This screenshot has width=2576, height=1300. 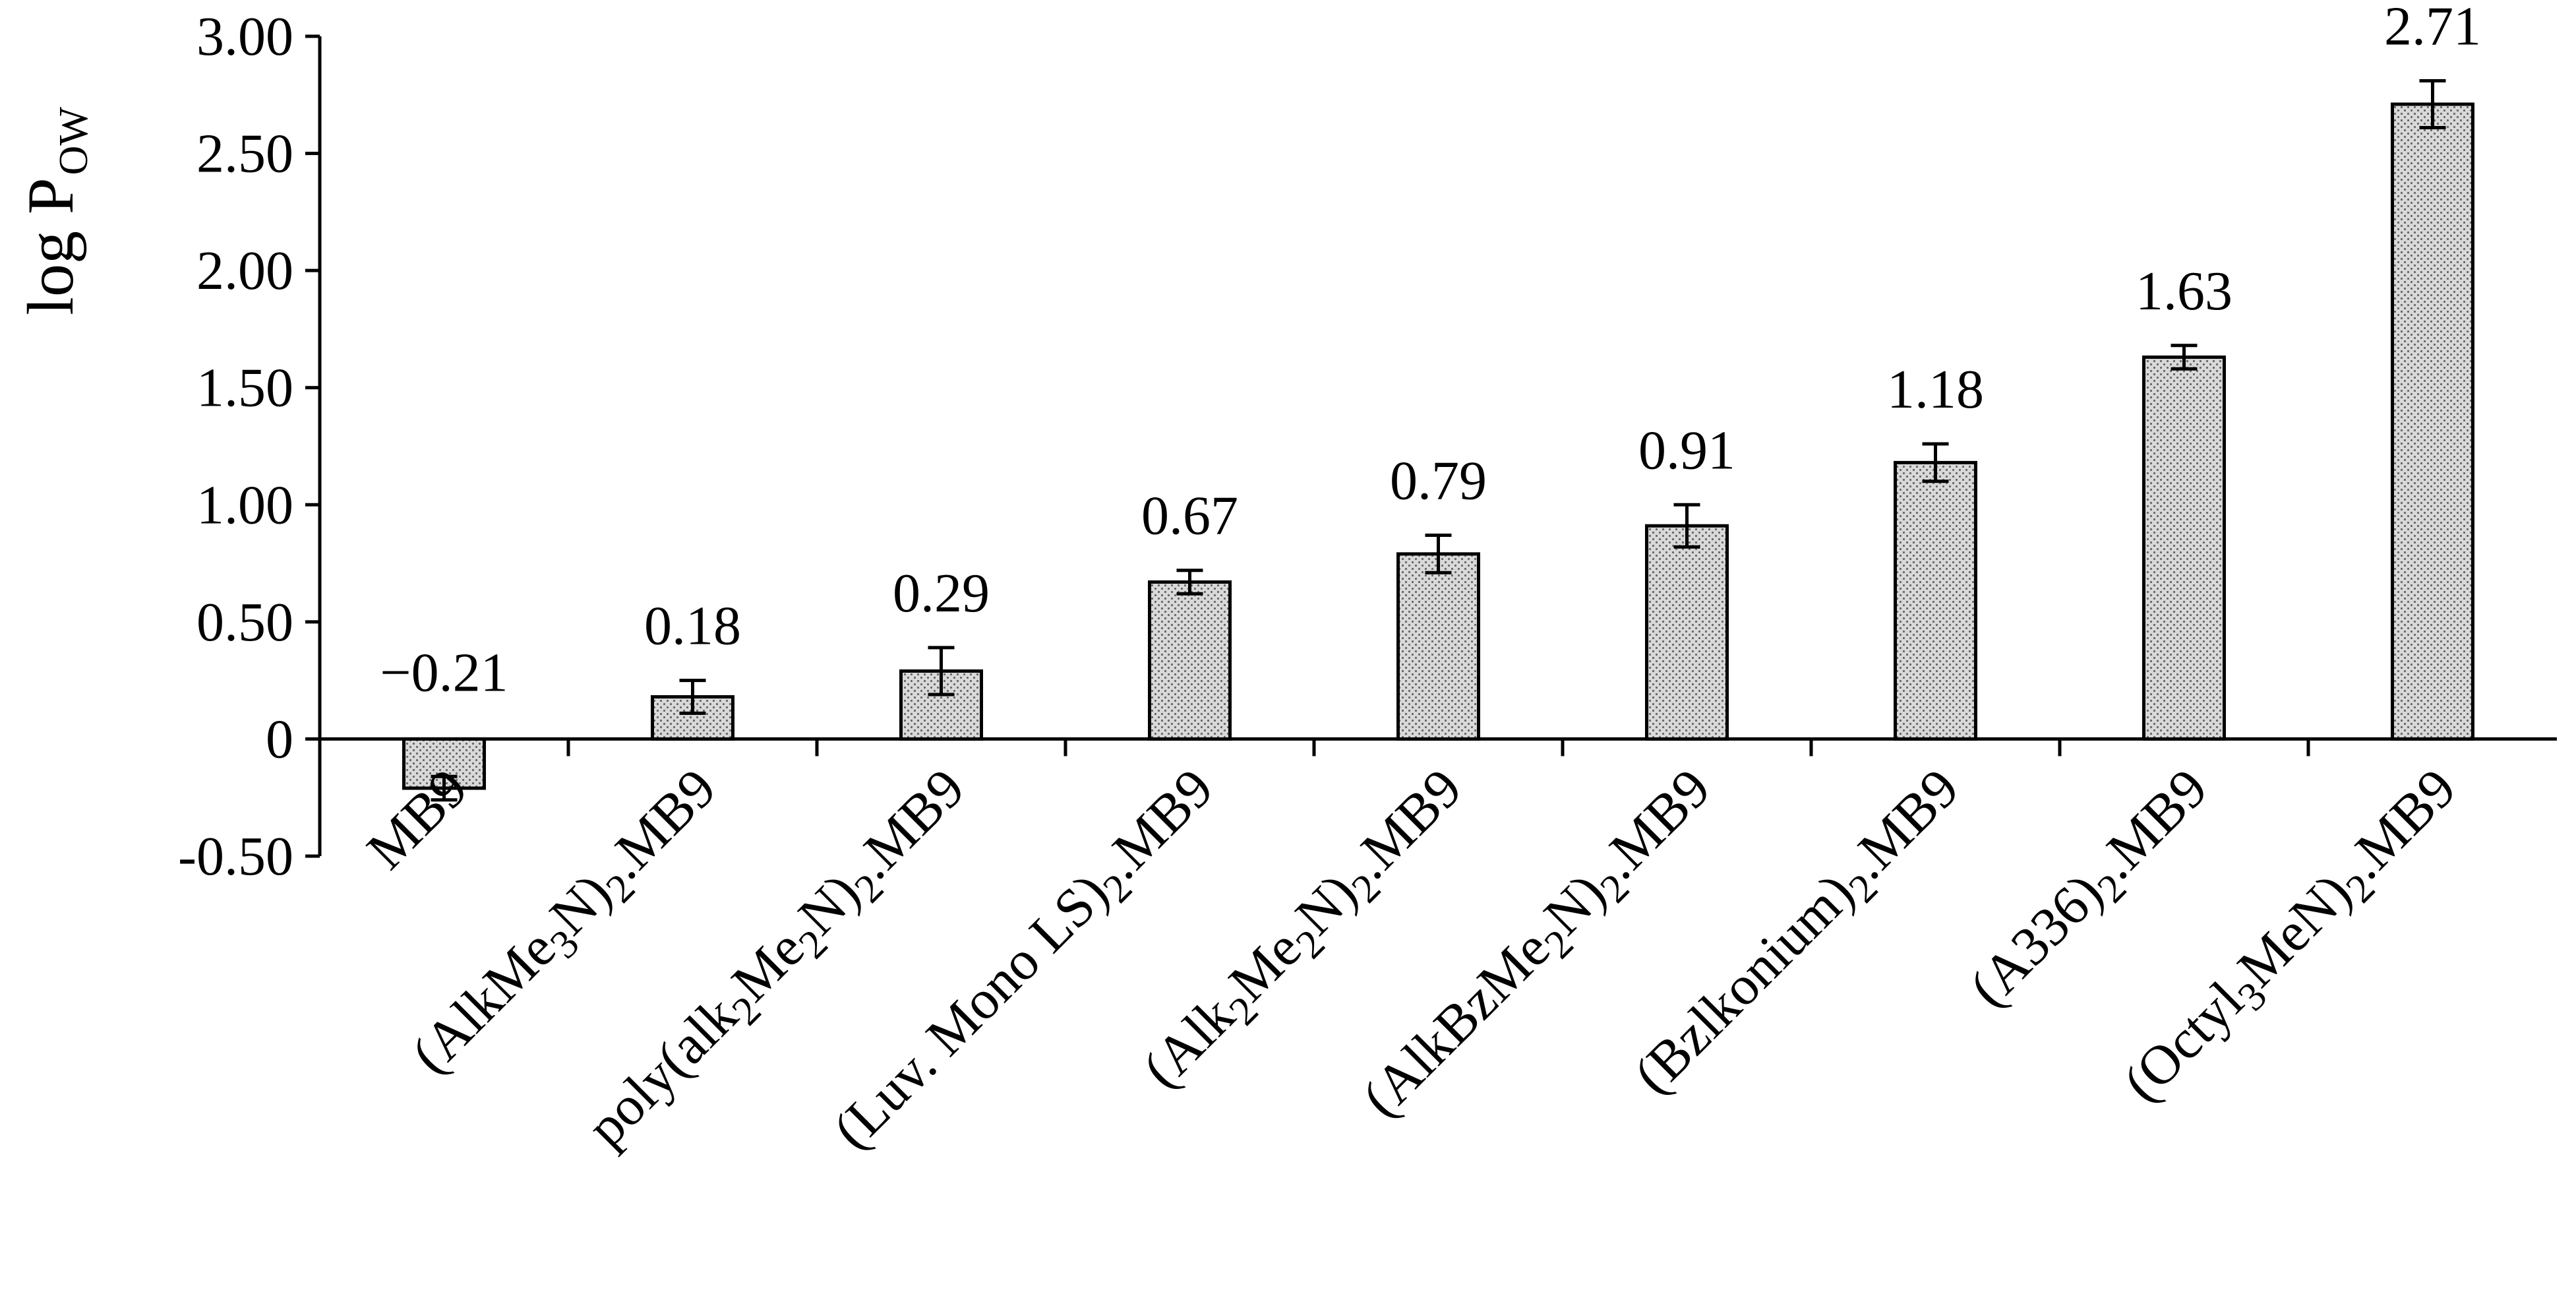 What do you see at coordinates (244, 36) in the screenshot?
I see `y-tick-label: 3.00` at bounding box center [244, 36].